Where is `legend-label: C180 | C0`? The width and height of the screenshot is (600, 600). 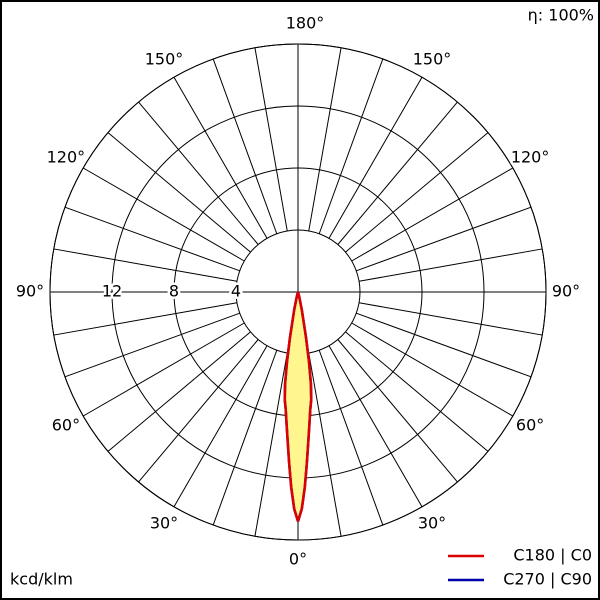
legend-label: C180 | C0 is located at coordinates (552, 555).